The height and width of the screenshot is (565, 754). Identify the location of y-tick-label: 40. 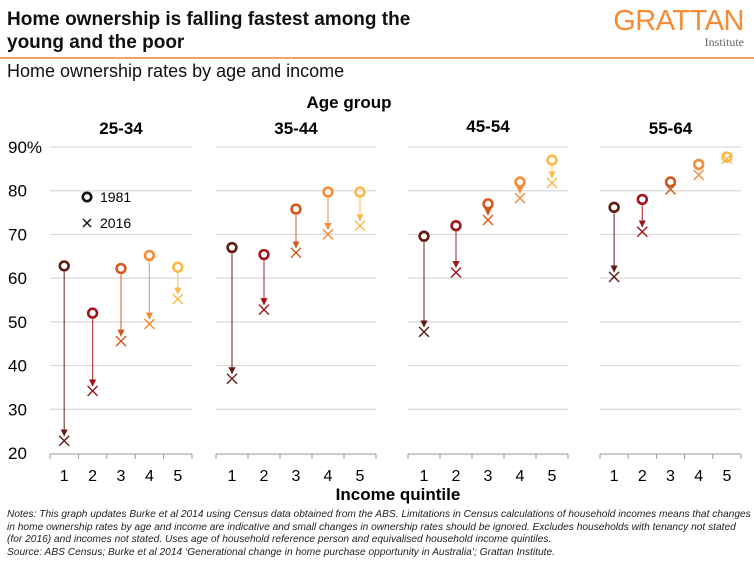
(17, 366).